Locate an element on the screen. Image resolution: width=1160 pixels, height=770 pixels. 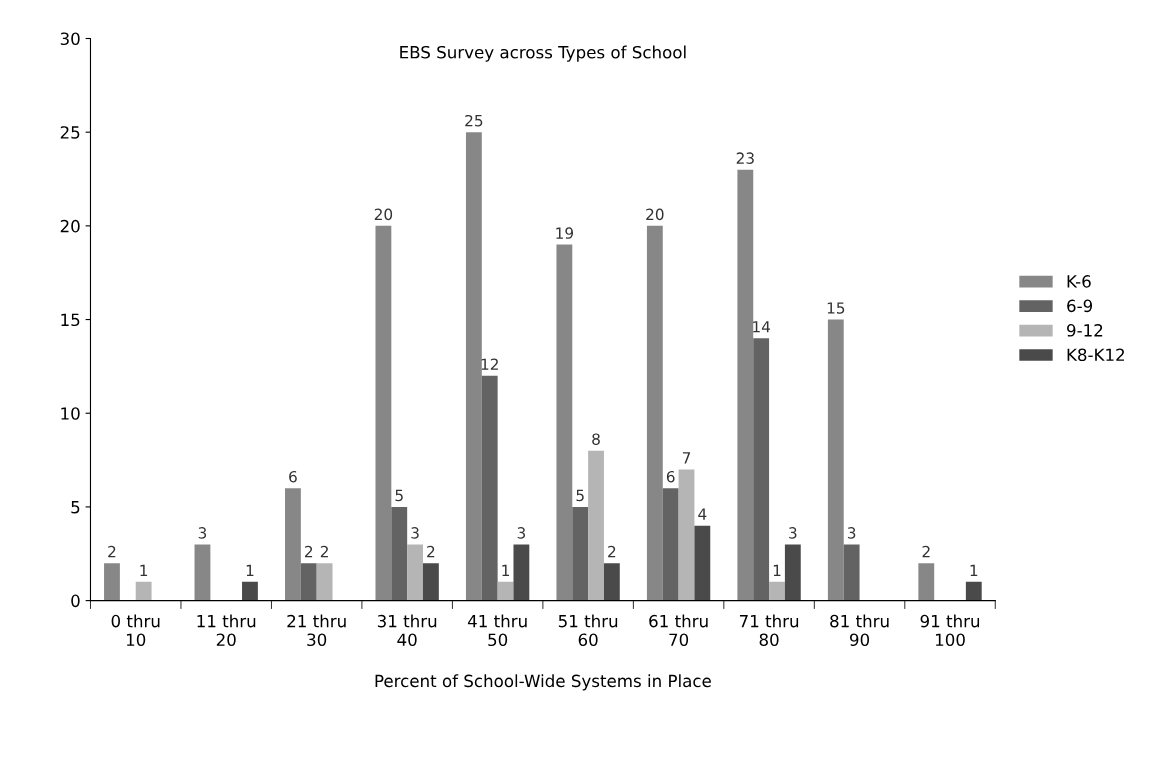
data-label: 12 is located at coordinates (489, 364).